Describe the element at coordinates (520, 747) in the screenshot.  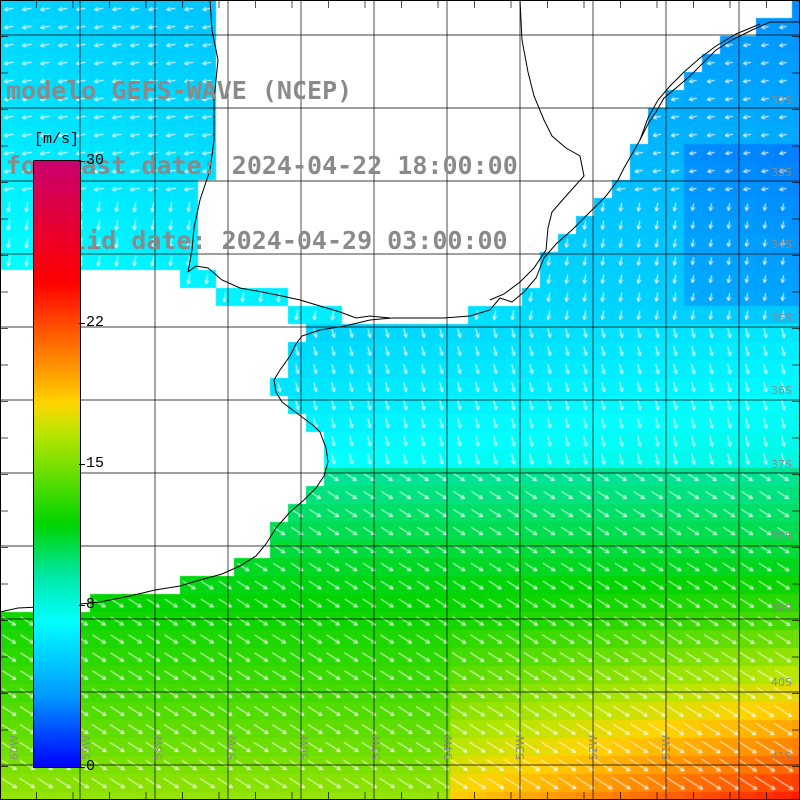
I see `longitude-label: 53W` at that location.